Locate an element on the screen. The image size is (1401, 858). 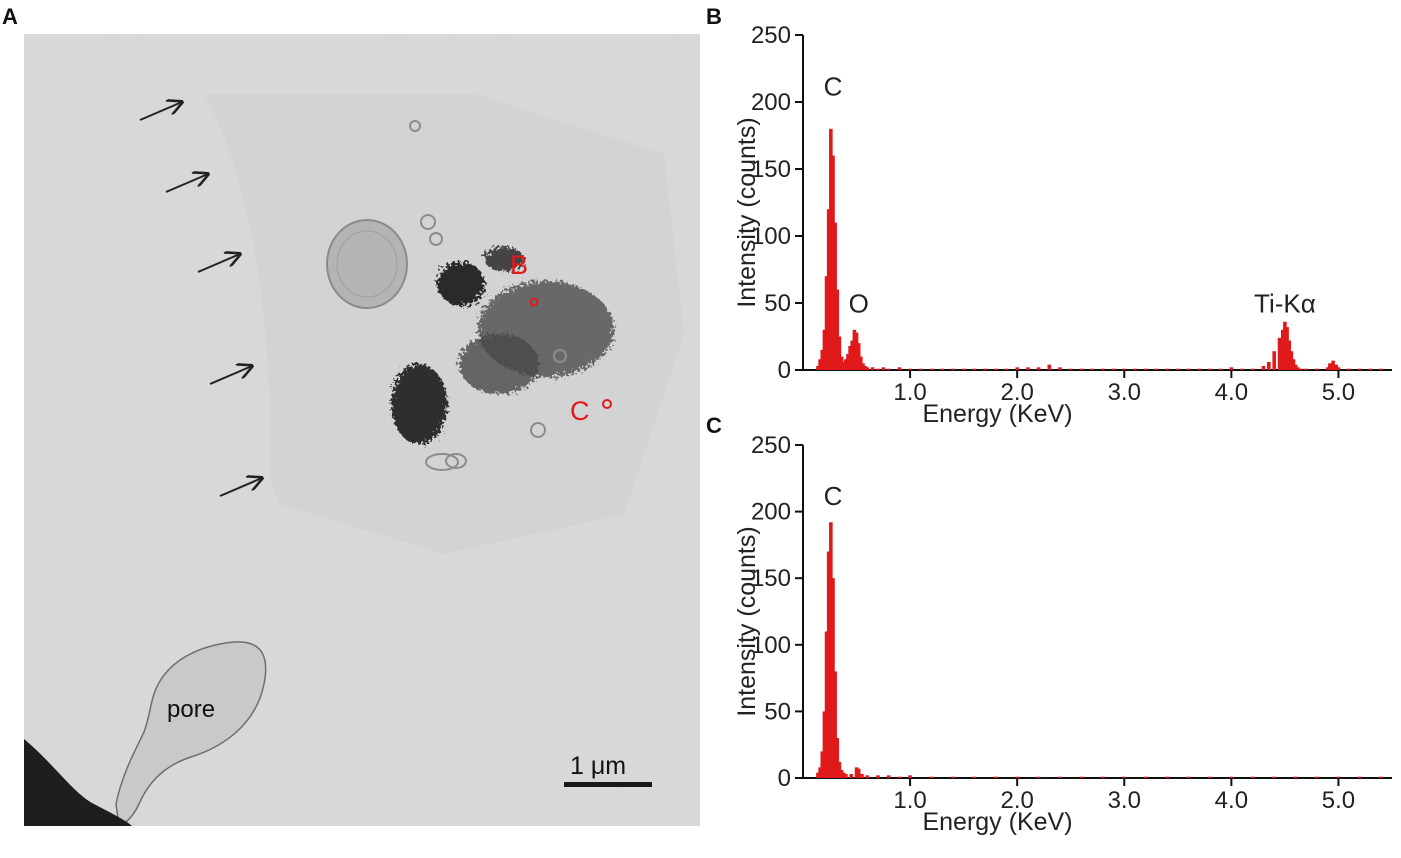
peak-label: O is located at coordinates (859, 303).